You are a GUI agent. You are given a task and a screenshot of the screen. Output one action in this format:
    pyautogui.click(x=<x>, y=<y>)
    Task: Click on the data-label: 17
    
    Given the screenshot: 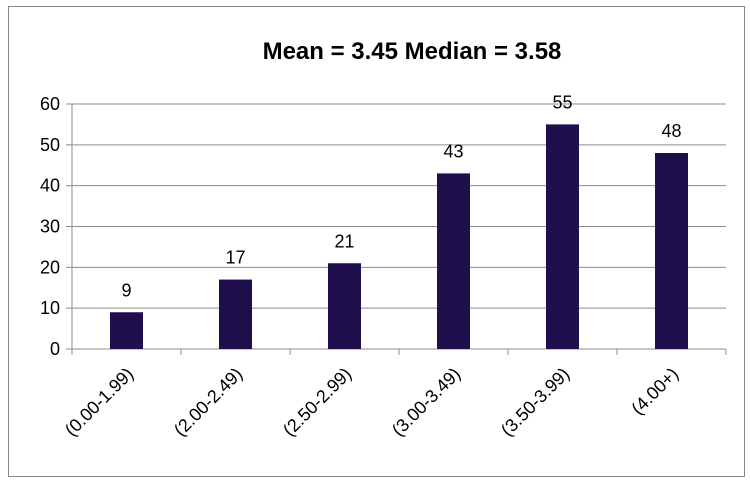 What is the action you would take?
    pyautogui.click(x=235, y=258)
    